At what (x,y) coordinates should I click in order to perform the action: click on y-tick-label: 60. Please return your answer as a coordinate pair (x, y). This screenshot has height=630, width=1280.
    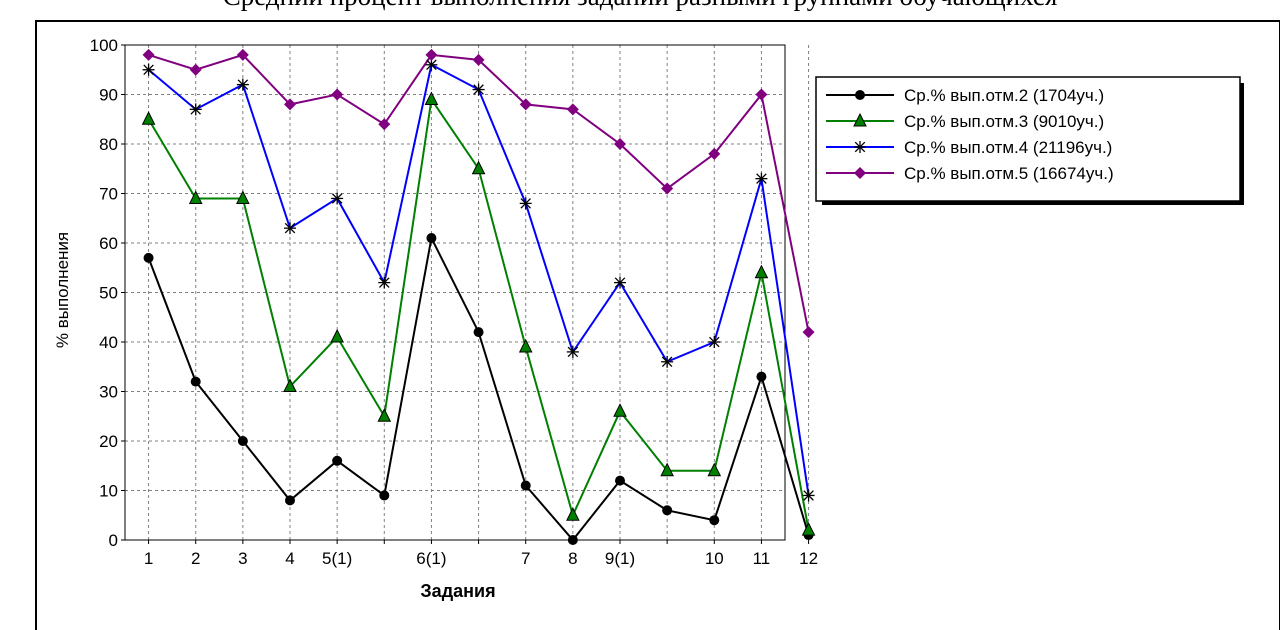
    Looking at the image, I should click on (108, 243).